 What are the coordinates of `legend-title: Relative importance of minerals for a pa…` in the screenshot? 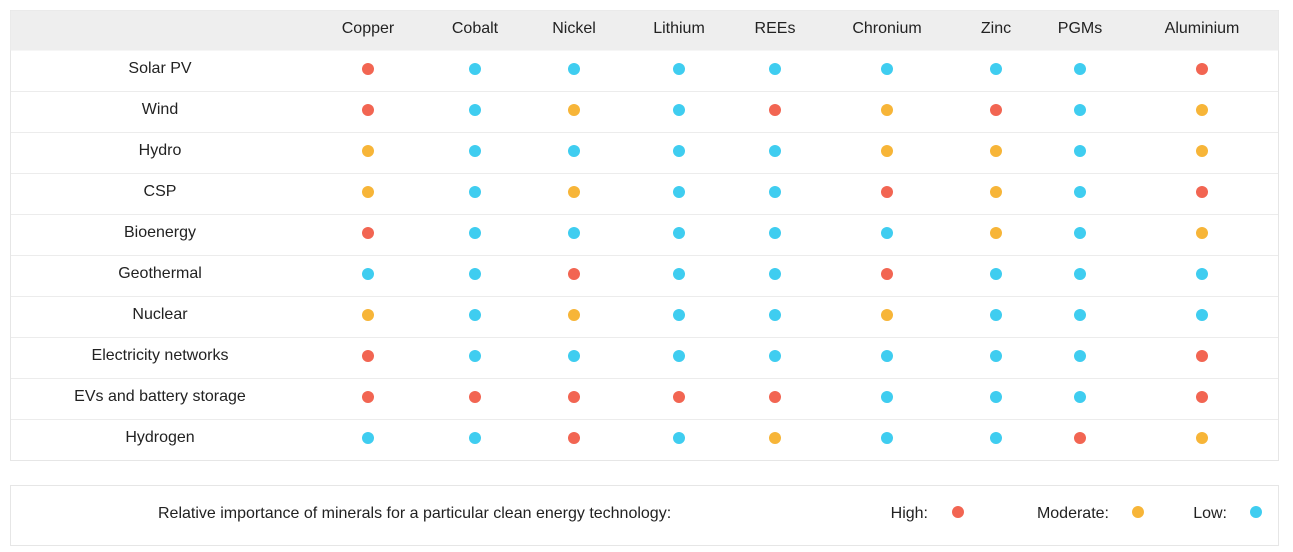 It's located at (414, 513).